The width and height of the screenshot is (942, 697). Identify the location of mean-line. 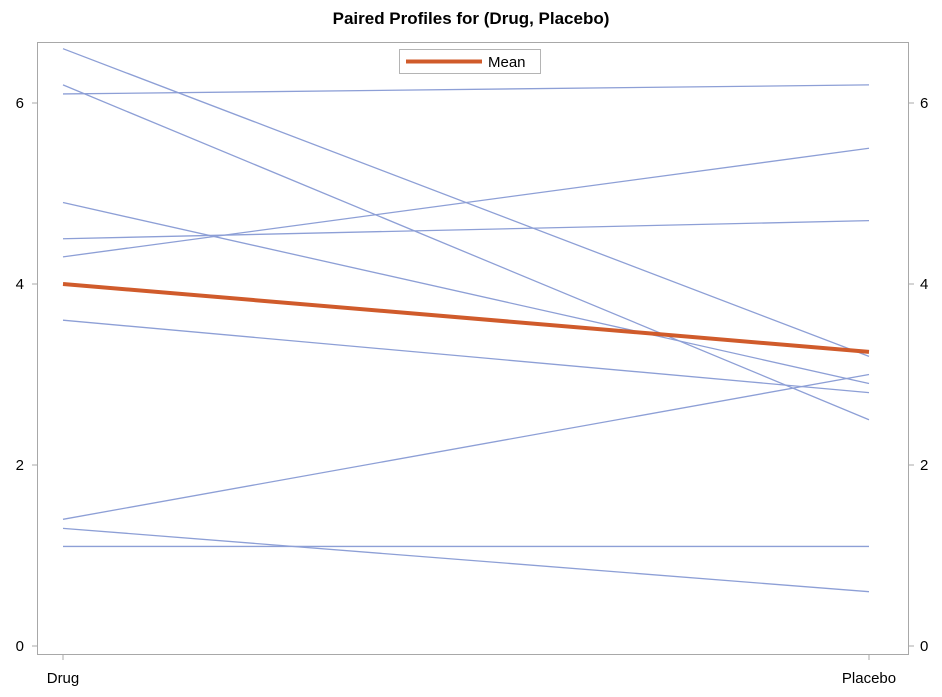
(466, 318).